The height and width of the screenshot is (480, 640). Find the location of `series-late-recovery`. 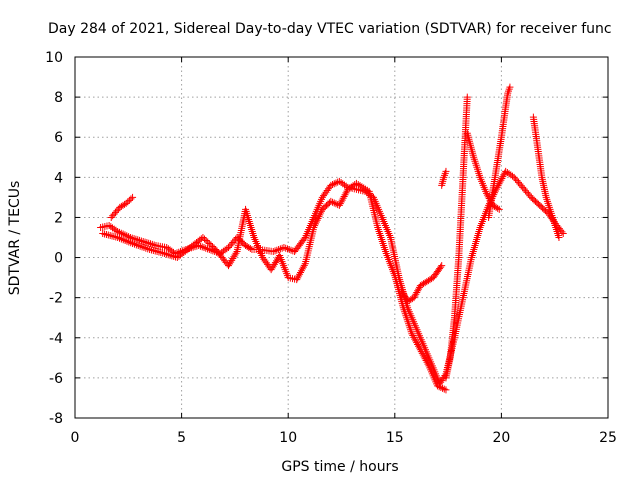

series-late-recovery is located at coordinates (421, 284).